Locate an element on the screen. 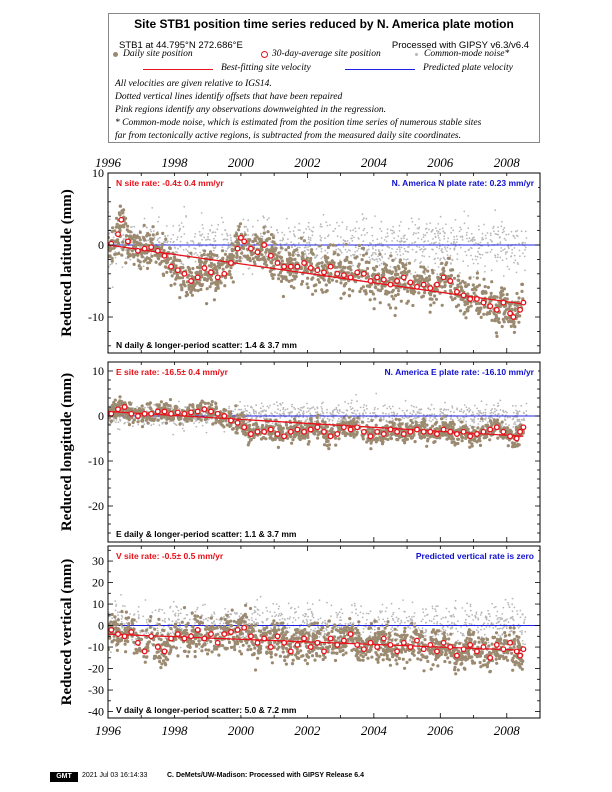 Image resolution: width=612 pixels, height=792 pixels. legend-bestfit-label: Best-fitting site velocity is located at coordinates (266, 68).